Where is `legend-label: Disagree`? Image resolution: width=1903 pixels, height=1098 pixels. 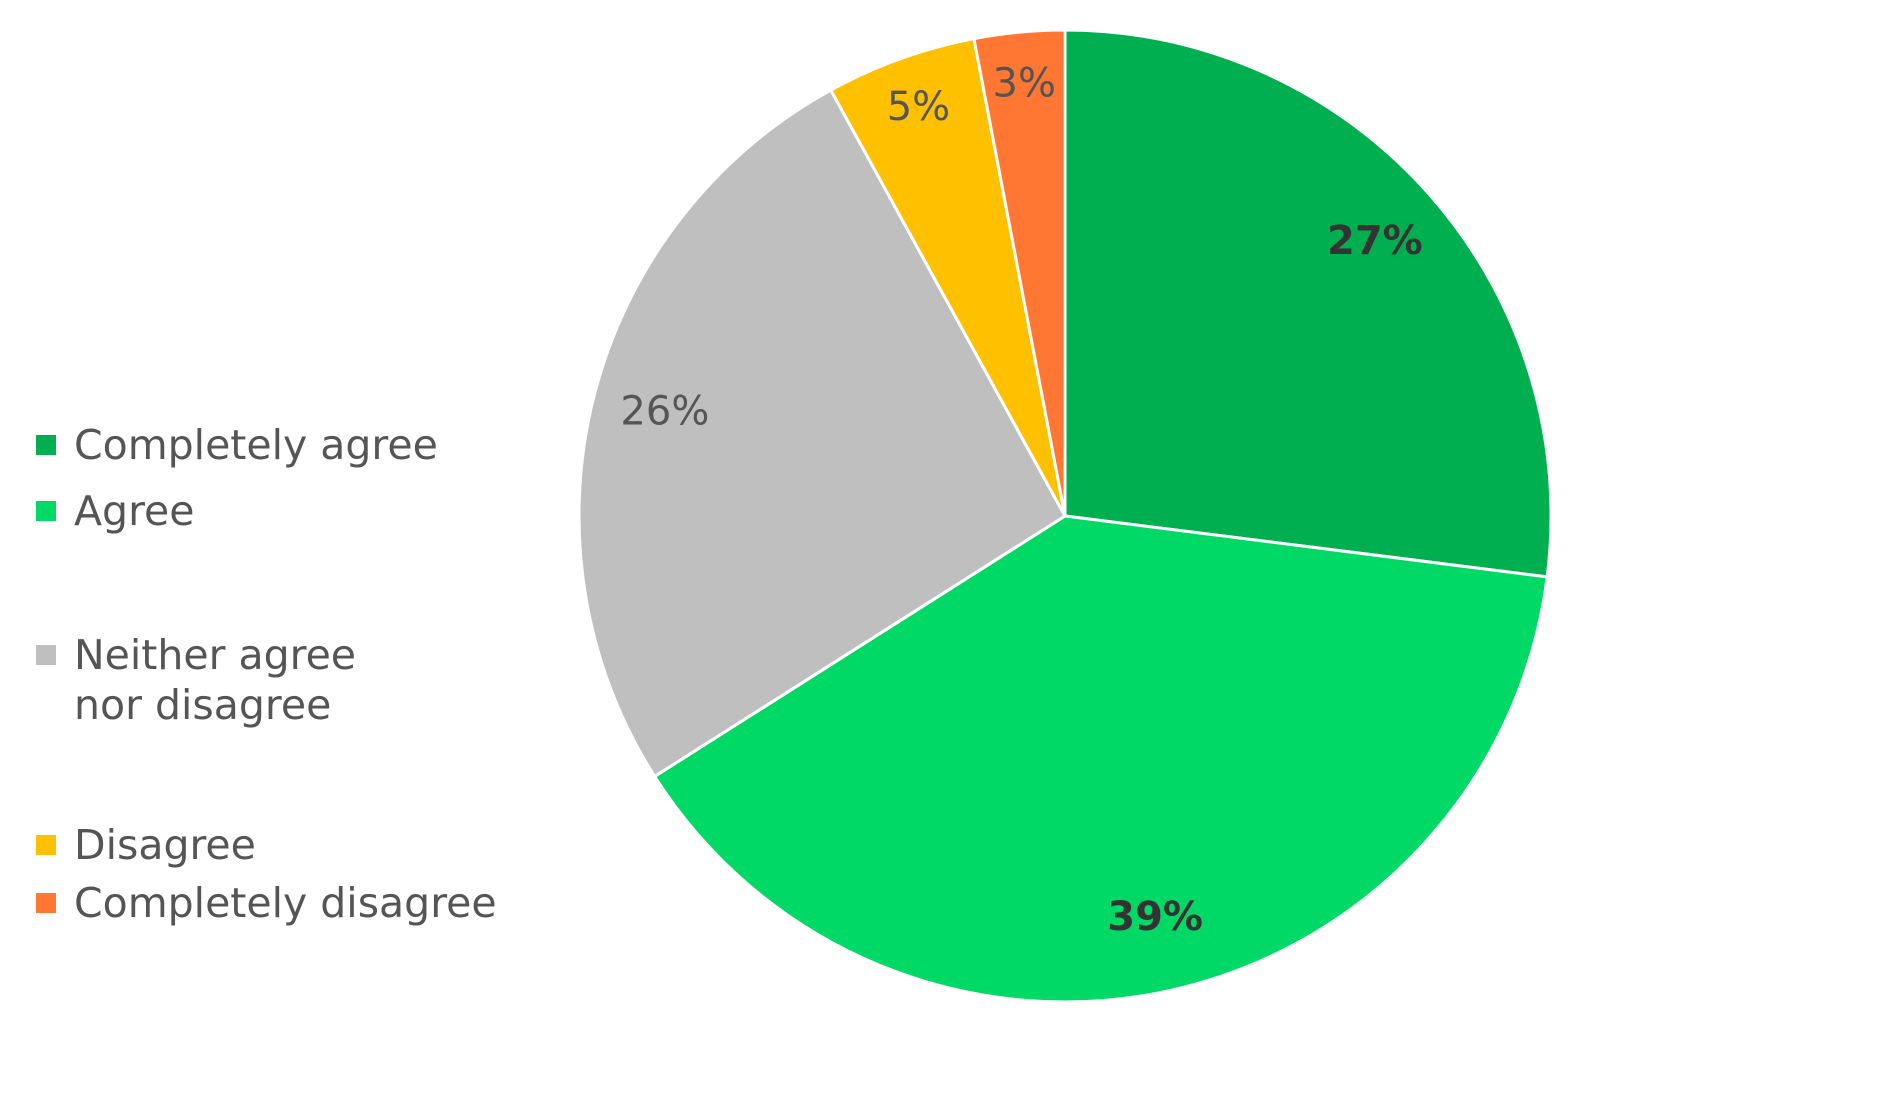
legend-label: Disagree is located at coordinates (165, 845).